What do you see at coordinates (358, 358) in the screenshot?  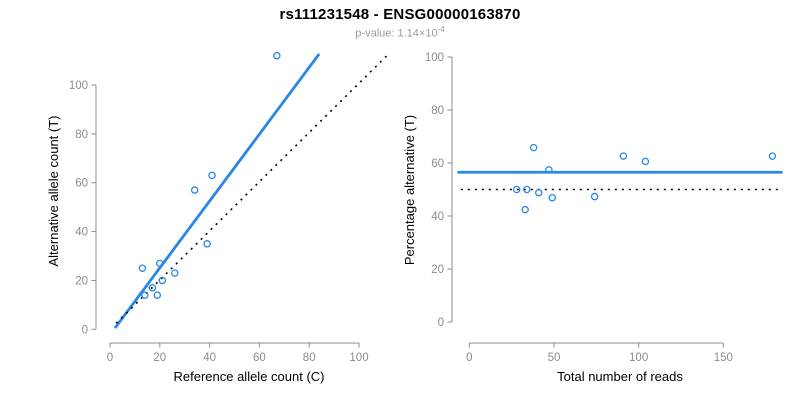 I see `left-x-tick-label: 100` at bounding box center [358, 358].